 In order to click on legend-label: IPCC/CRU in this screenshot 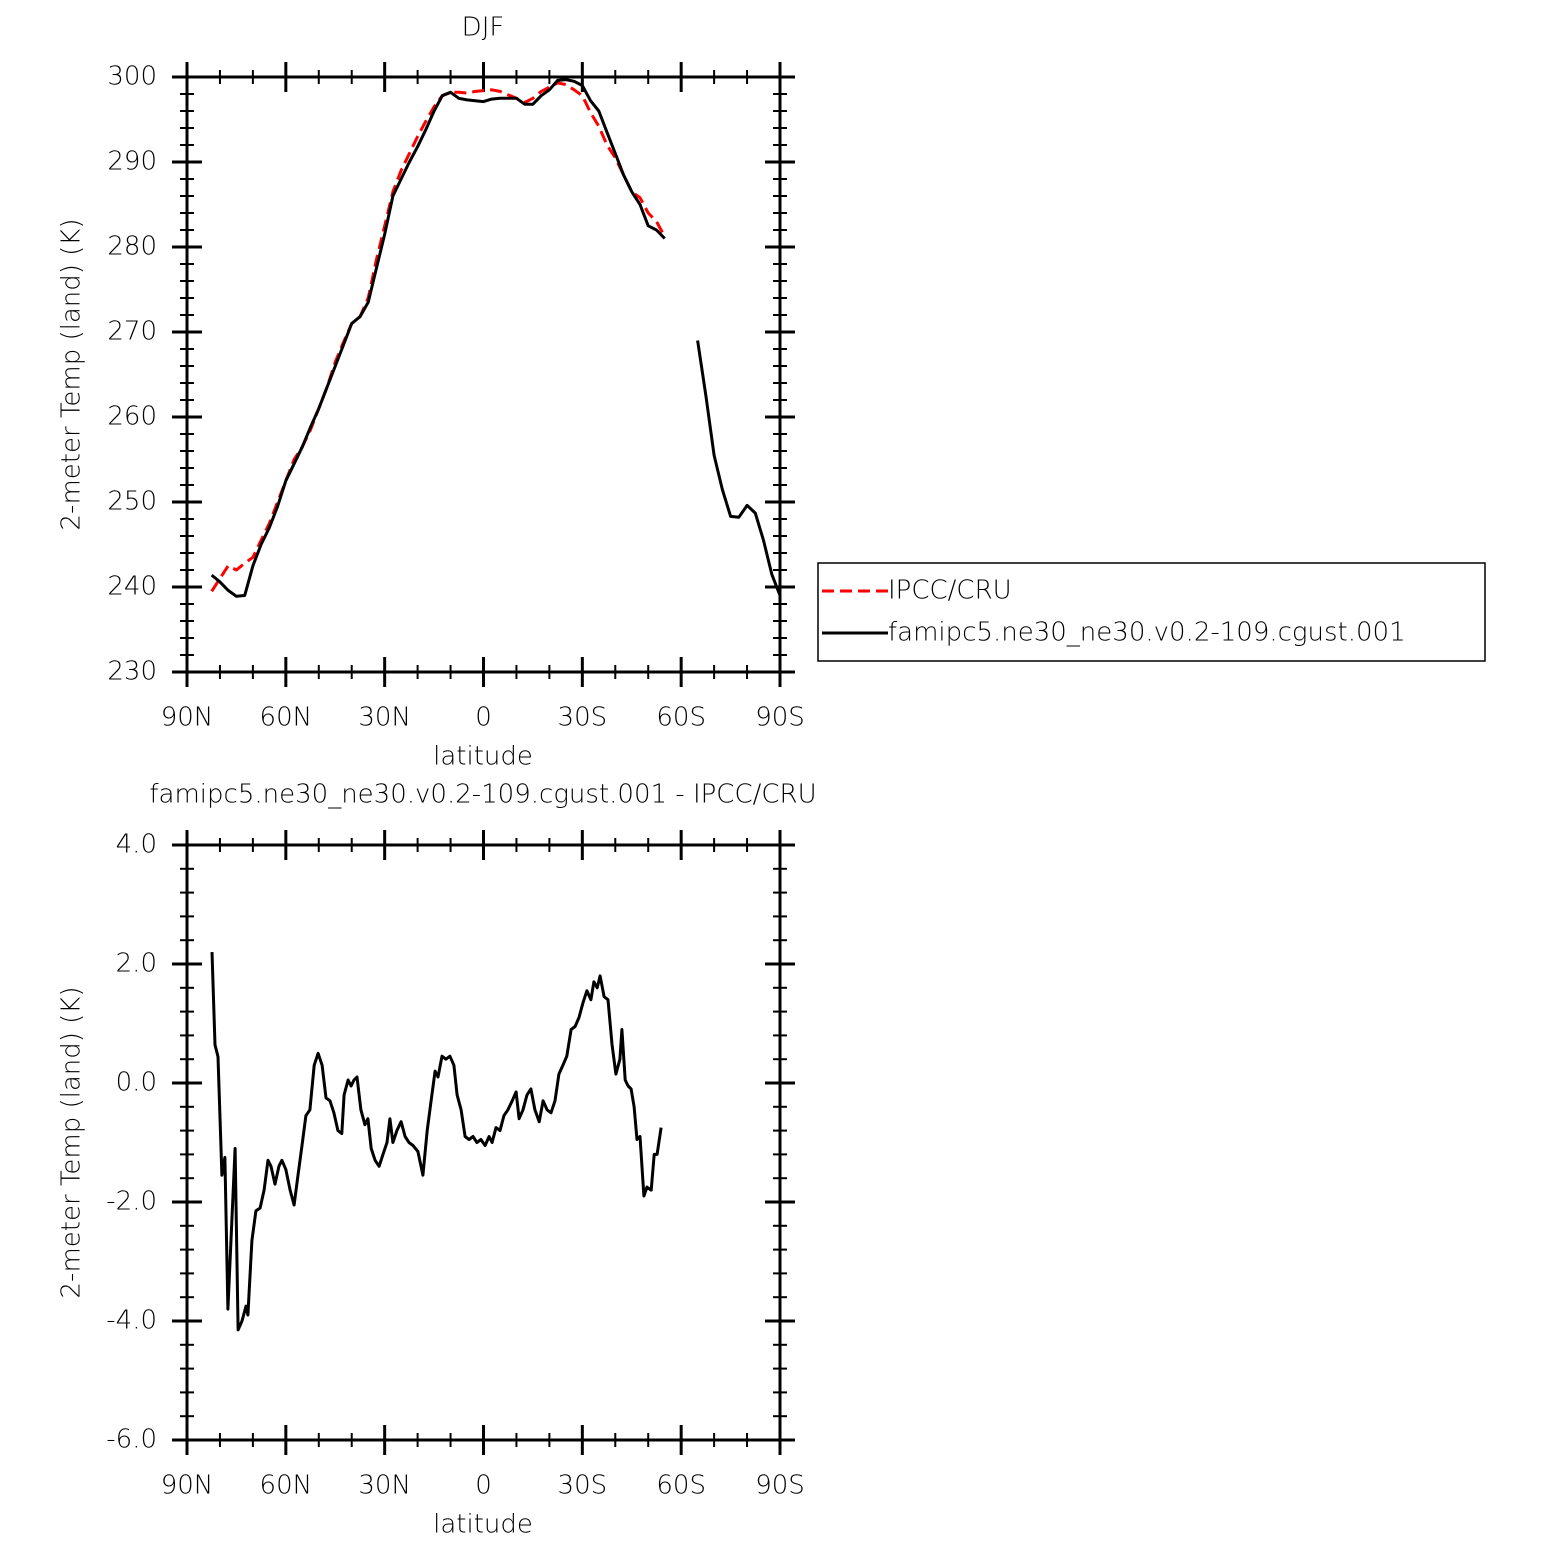, I will do `click(950, 591)`.